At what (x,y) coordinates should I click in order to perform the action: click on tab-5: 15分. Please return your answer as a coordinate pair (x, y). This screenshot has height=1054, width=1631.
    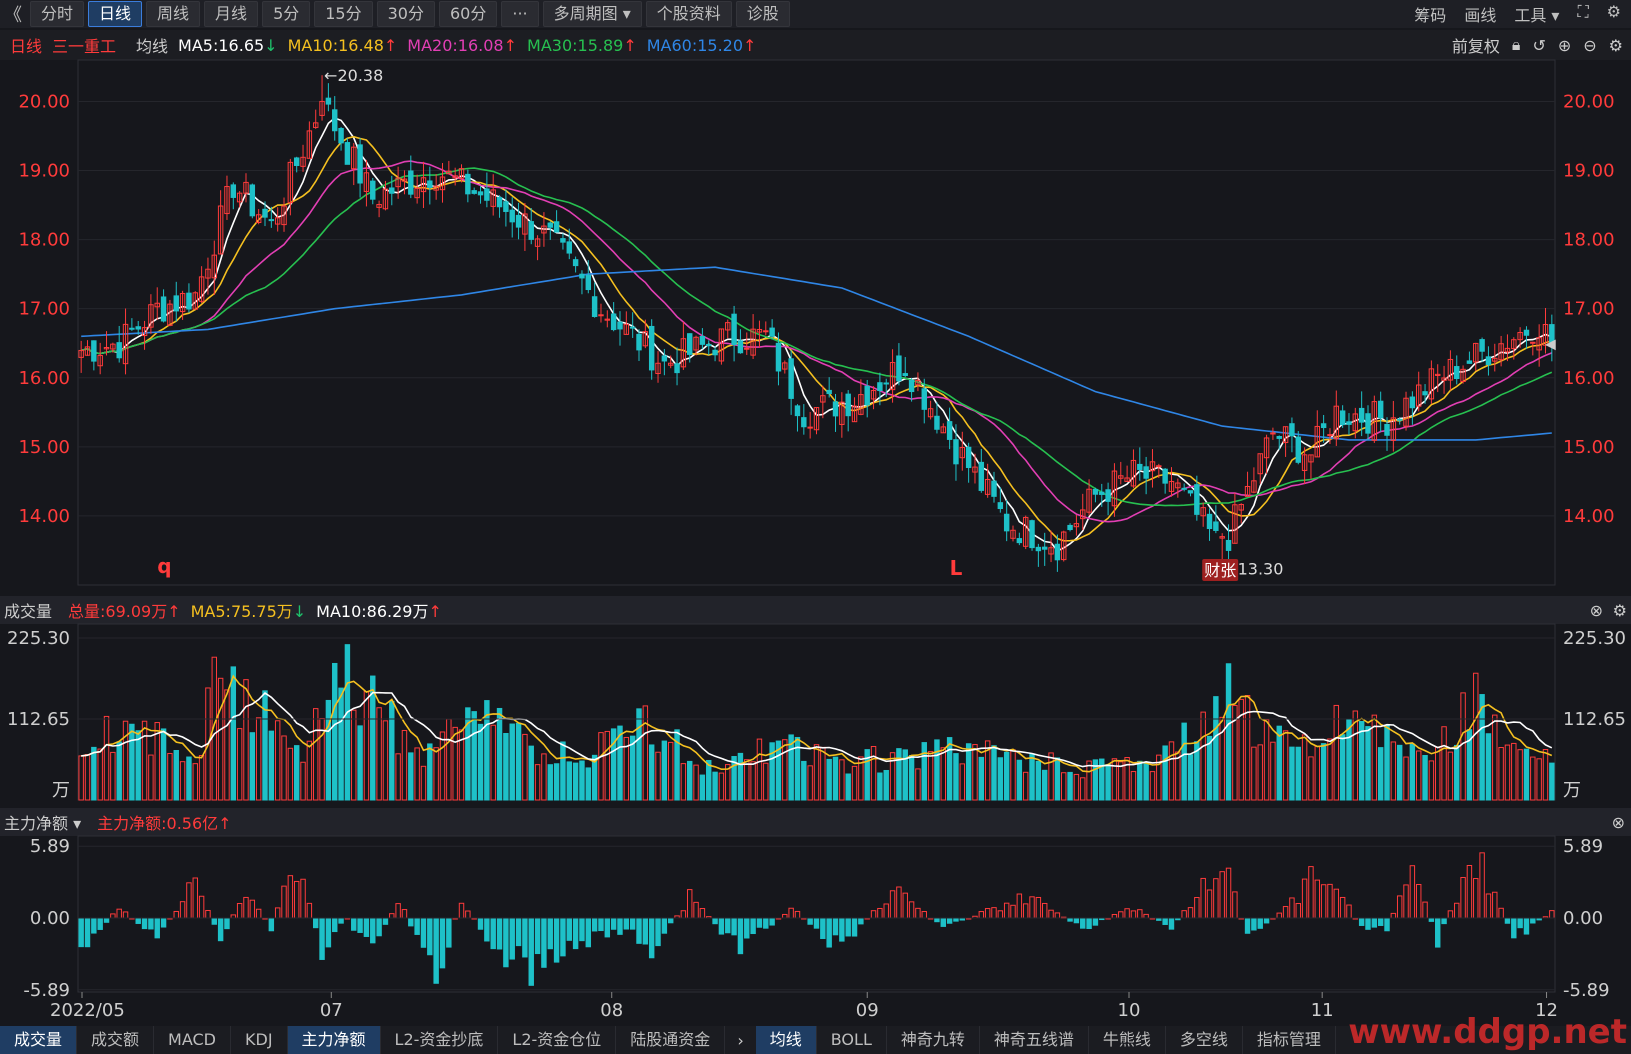
    Looking at the image, I should click on (343, 14).